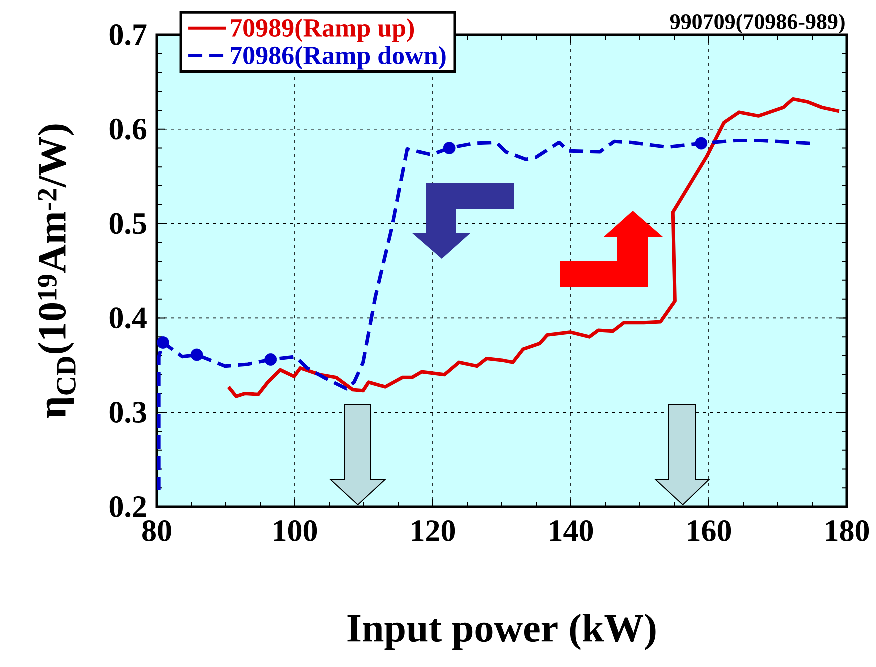 Image resolution: width=876 pixels, height=667 pixels. What do you see at coordinates (128, 129) in the screenshot?
I see `y-tick-label: 0.6` at bounding box center [128, 129].